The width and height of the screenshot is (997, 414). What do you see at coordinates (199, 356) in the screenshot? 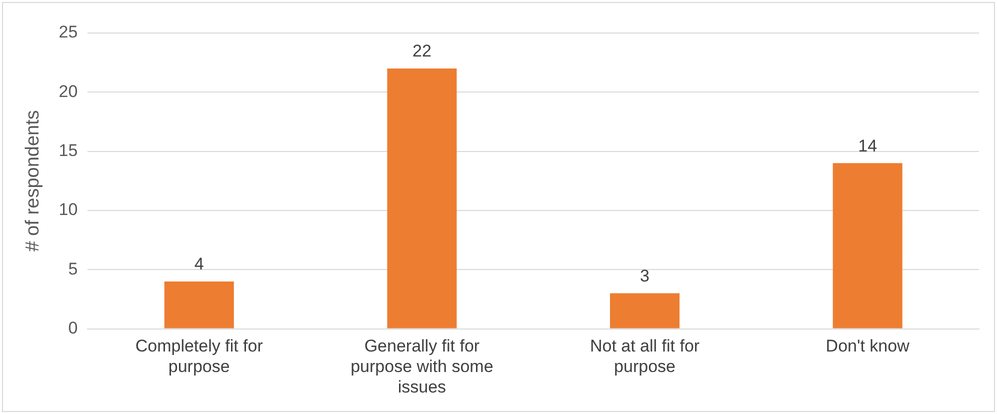
I see `x-tick-label: Completely fit for purpose` at bounding box center [199, 356].